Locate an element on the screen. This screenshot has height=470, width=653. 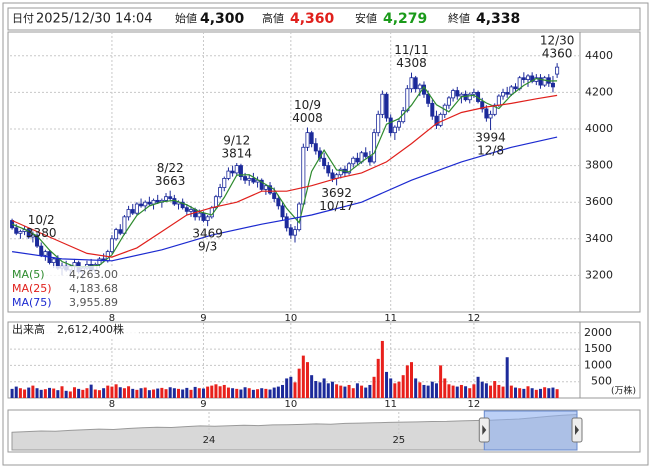
field-value: 4,300 is located at coordinates (222, 19).